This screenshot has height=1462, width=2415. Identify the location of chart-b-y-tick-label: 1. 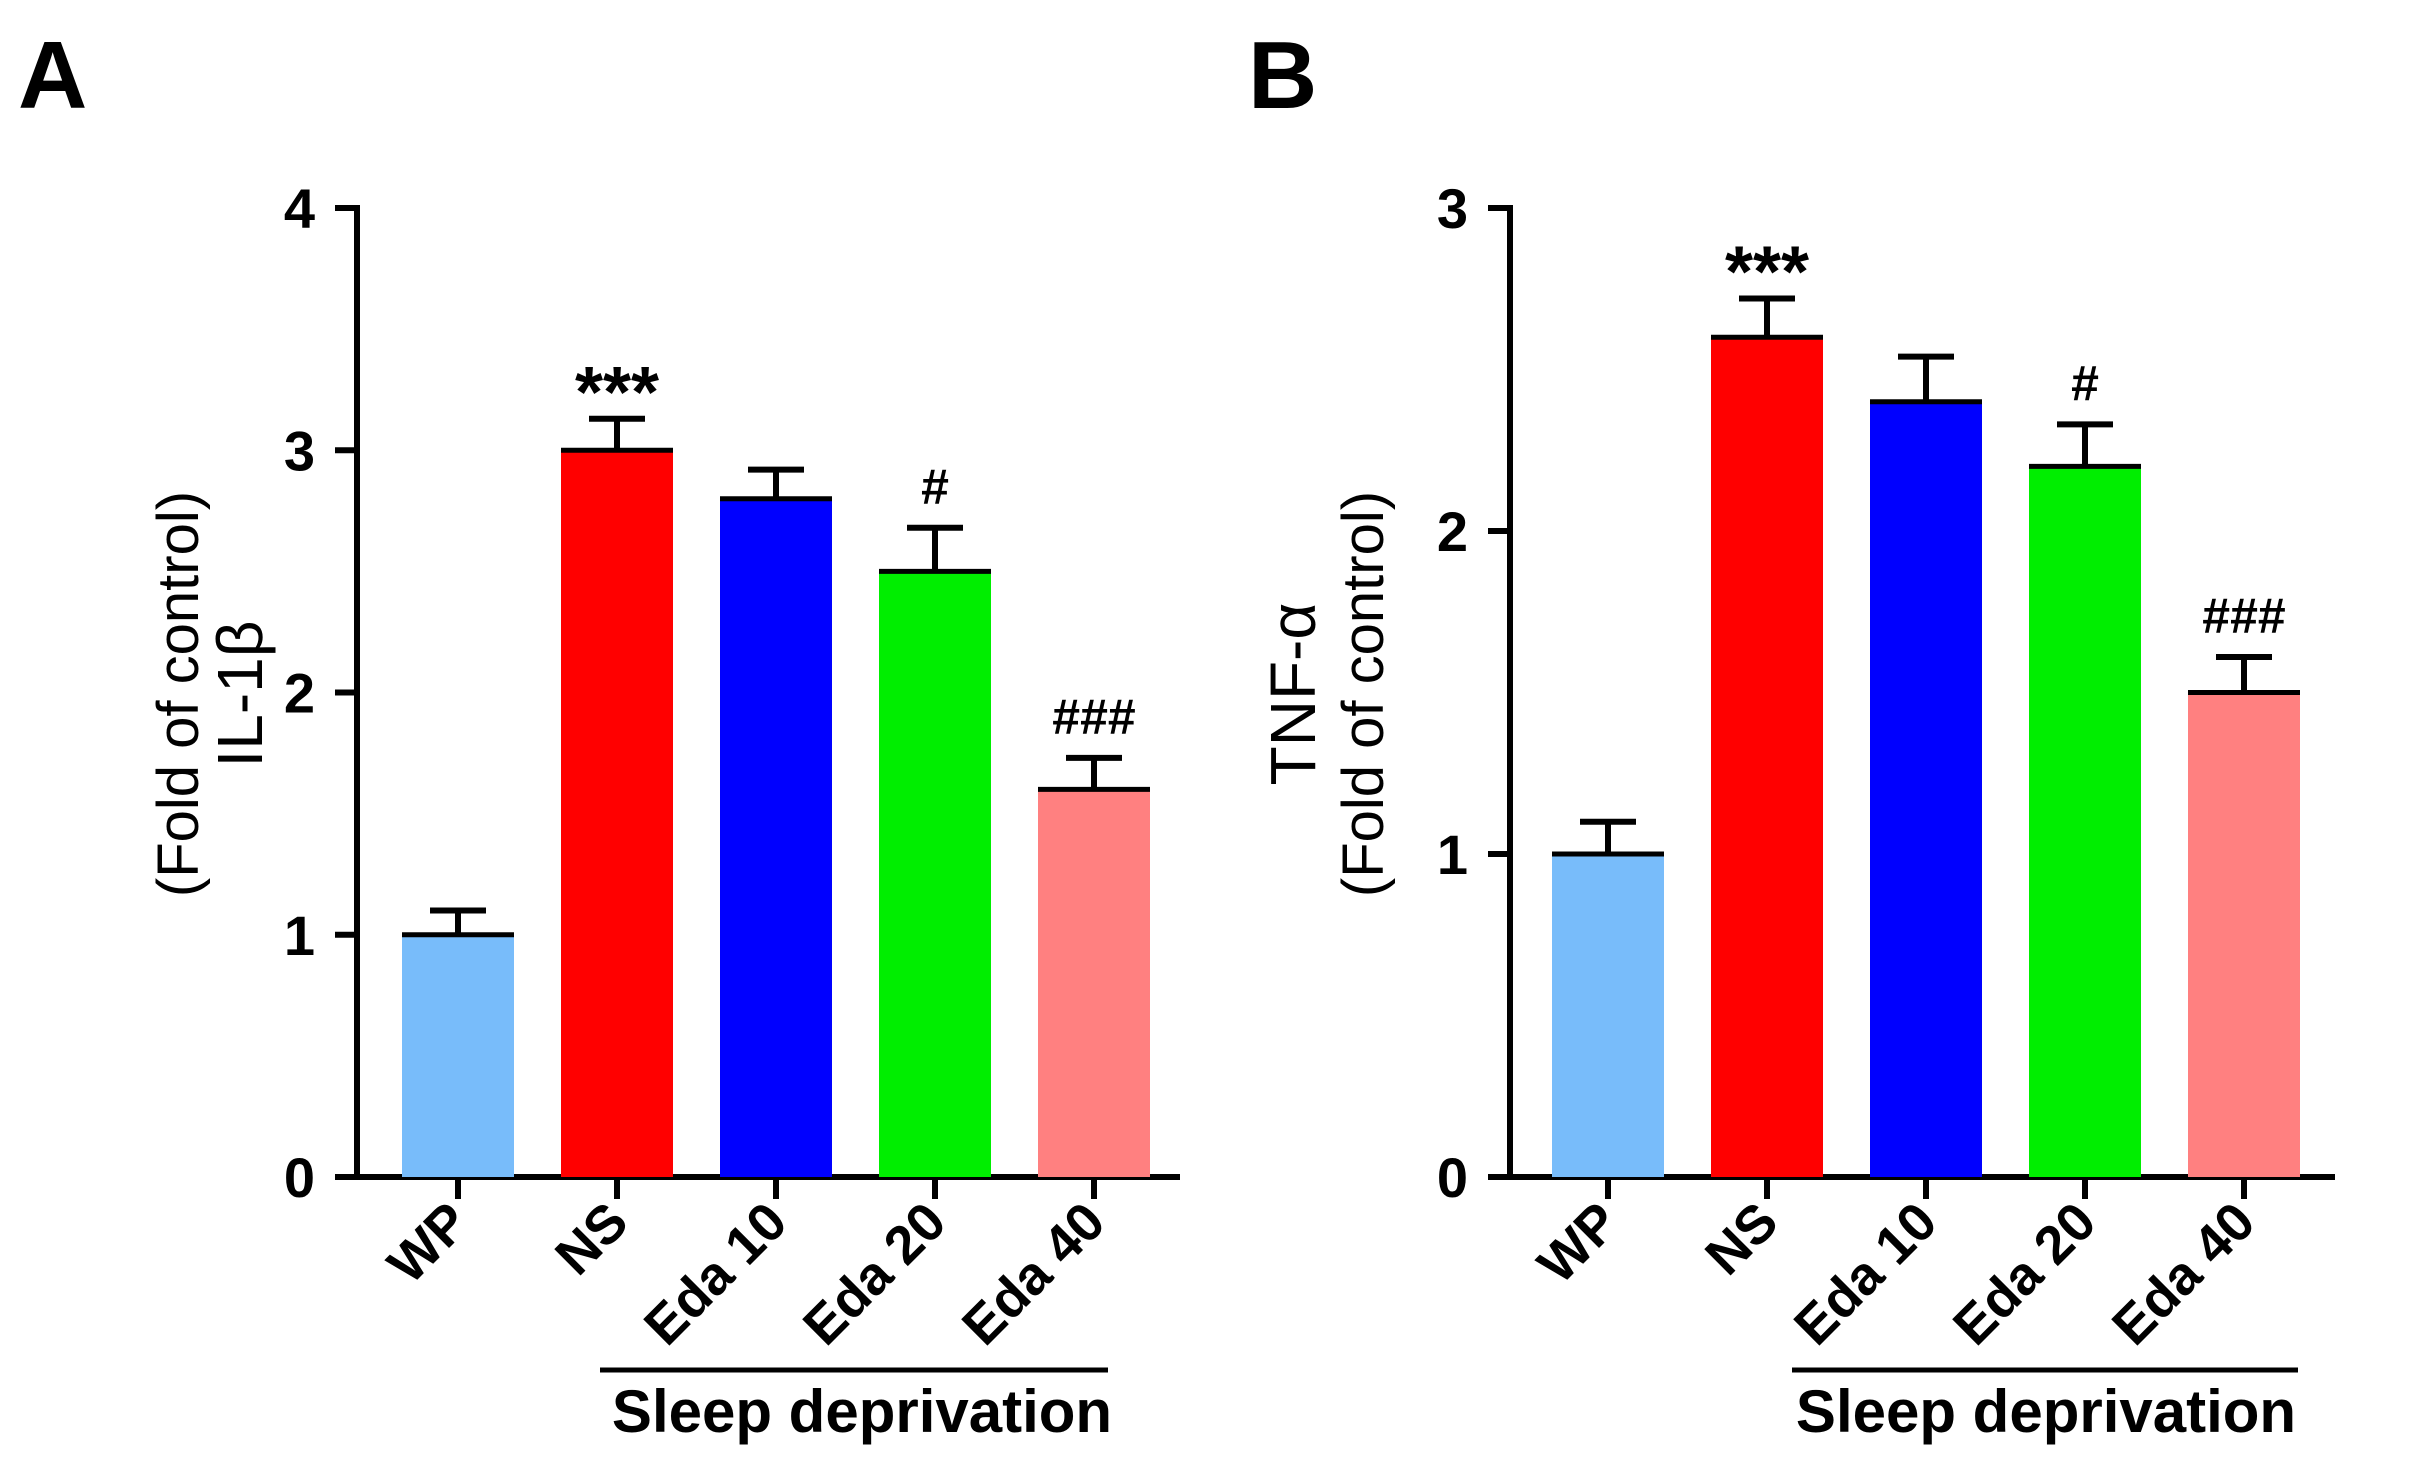
(1452, 854).